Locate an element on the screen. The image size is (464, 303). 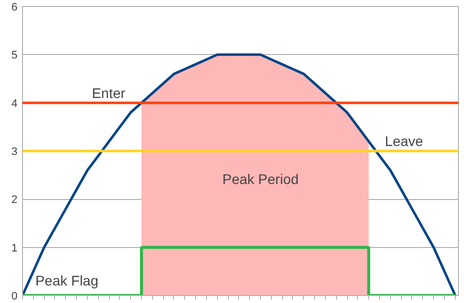
y-tick-label: 4 is located at coordinates (14, 104).